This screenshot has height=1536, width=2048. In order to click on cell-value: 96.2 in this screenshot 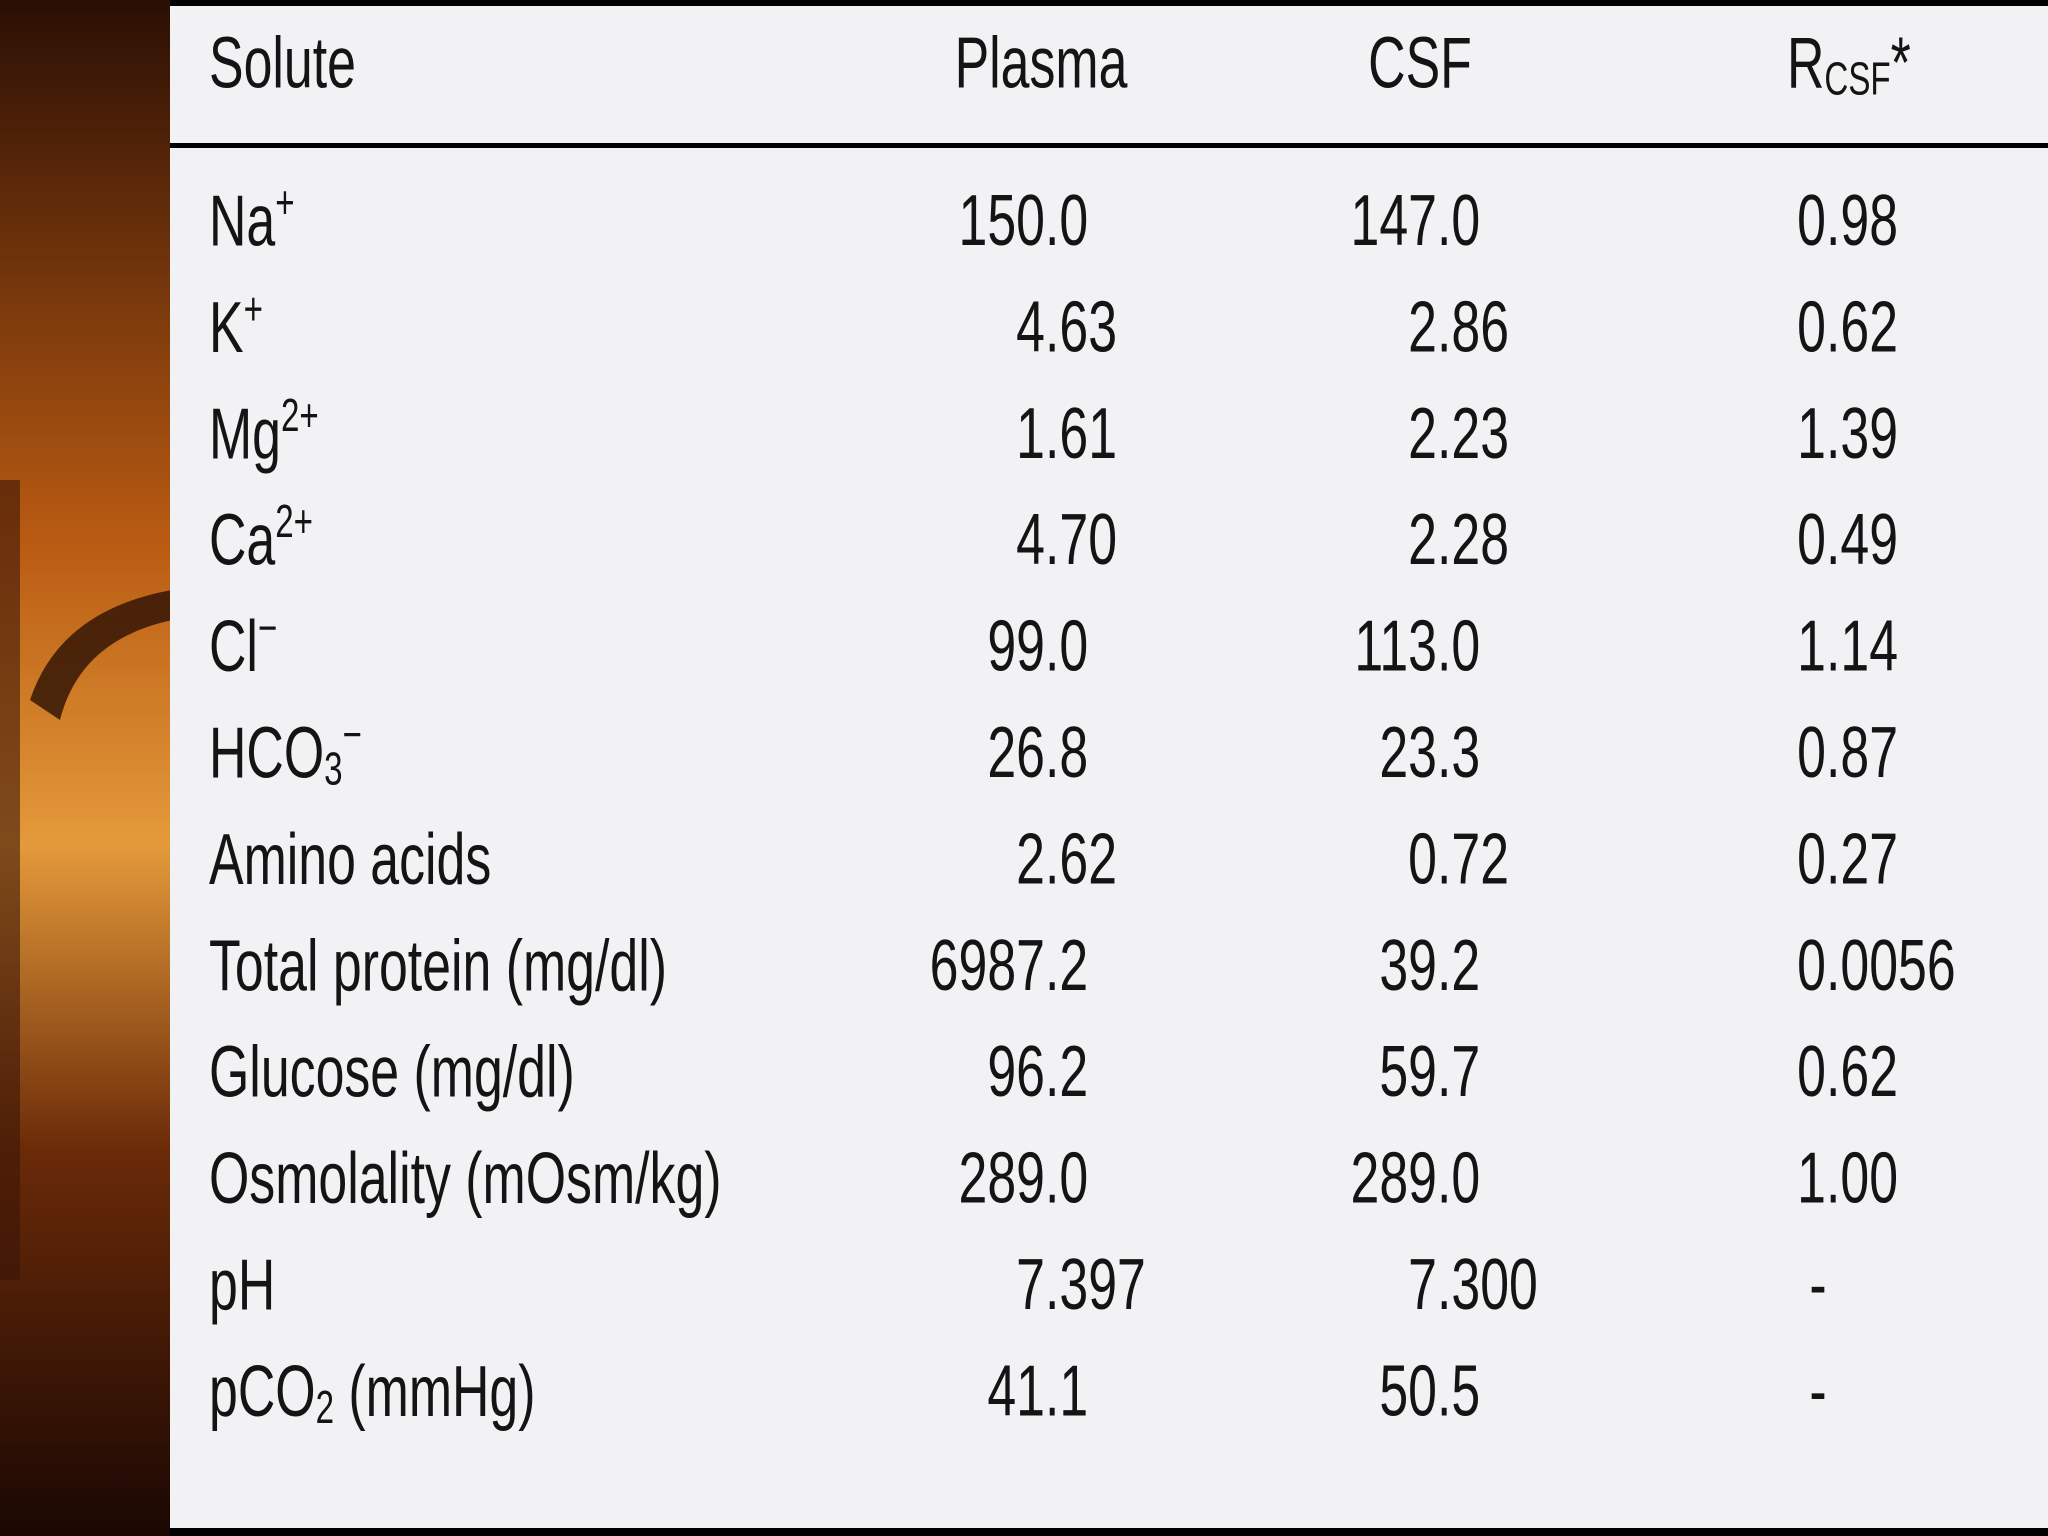, I will do `click(1037, 1072)`.